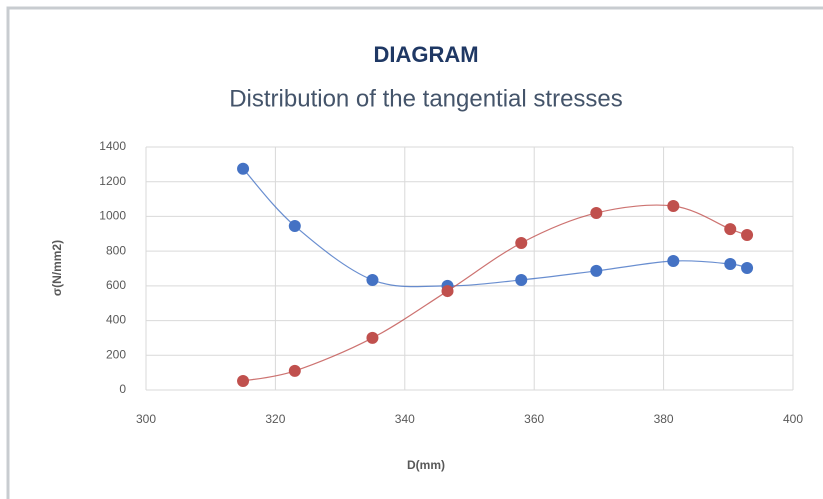  What do you see at coordinates (112, 146) in the screenshot?
I see `y-tick-label: 1400` at bounding box center [112, 146].